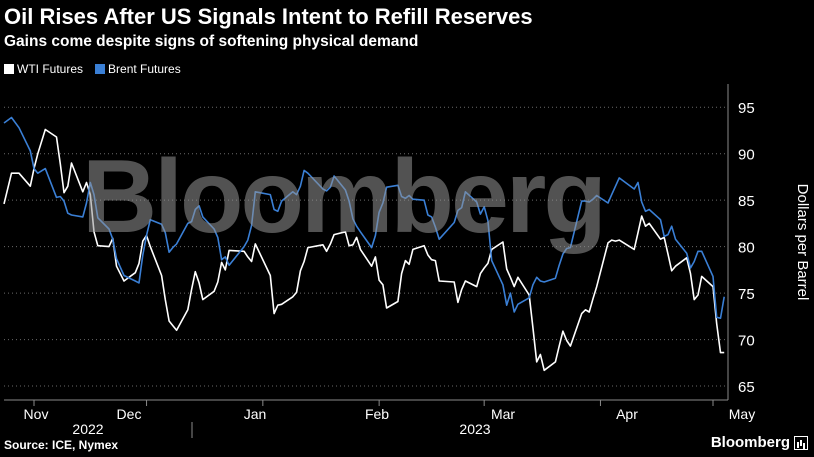  What do you see at coordinates (61, 445) in the screenshot?
I see `source-note: Source: ICE, Nymex` at bounding box center [61, 445].